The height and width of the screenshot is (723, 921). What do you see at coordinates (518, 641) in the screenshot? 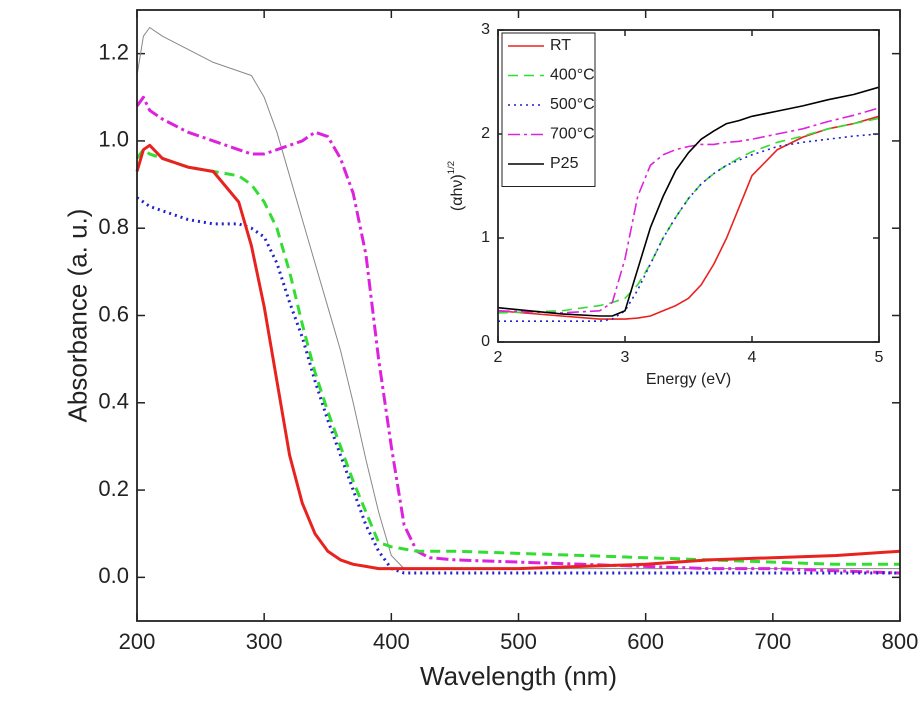
I see `x-tick-label: 500` at bounding box center [518, 641].